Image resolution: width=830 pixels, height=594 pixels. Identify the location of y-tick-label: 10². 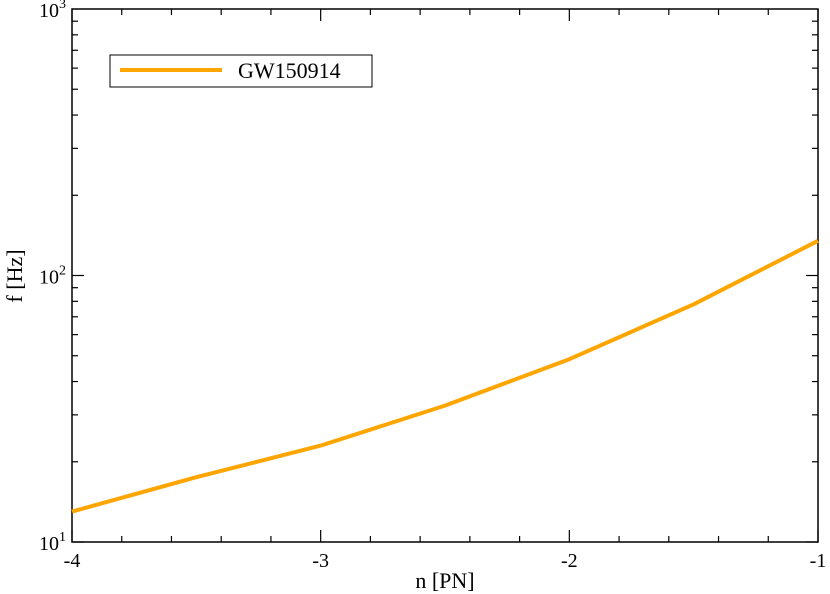
(52, 276).